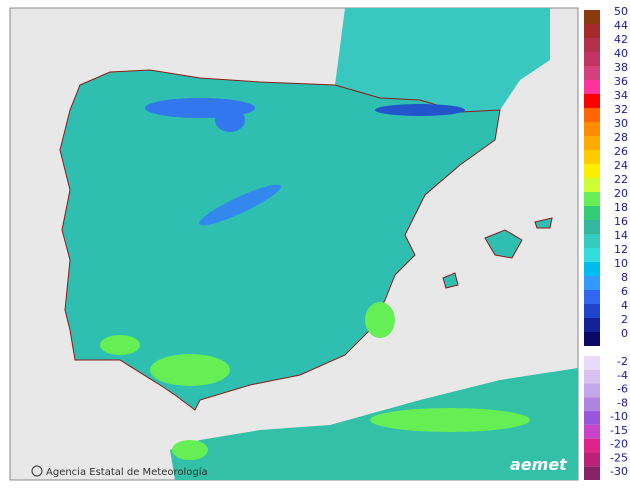 The height and width of the screenshot is (504, 630). I want to click on france, so click(442, 60).